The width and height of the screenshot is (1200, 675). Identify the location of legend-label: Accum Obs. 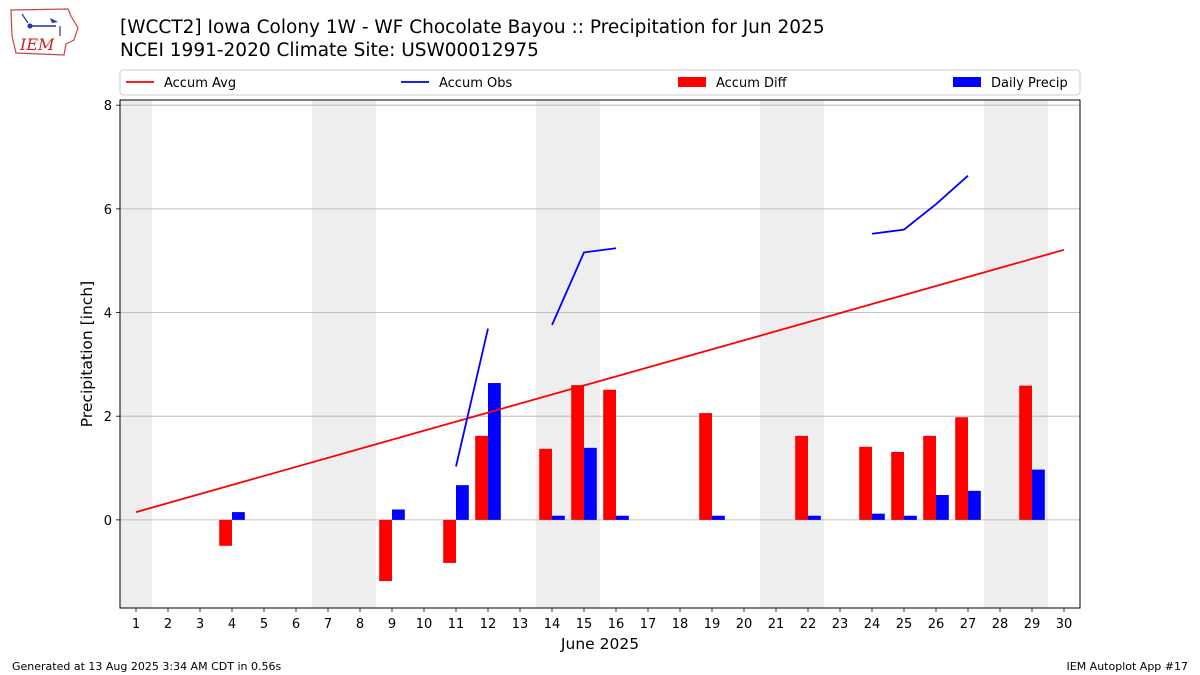
(475, 83).